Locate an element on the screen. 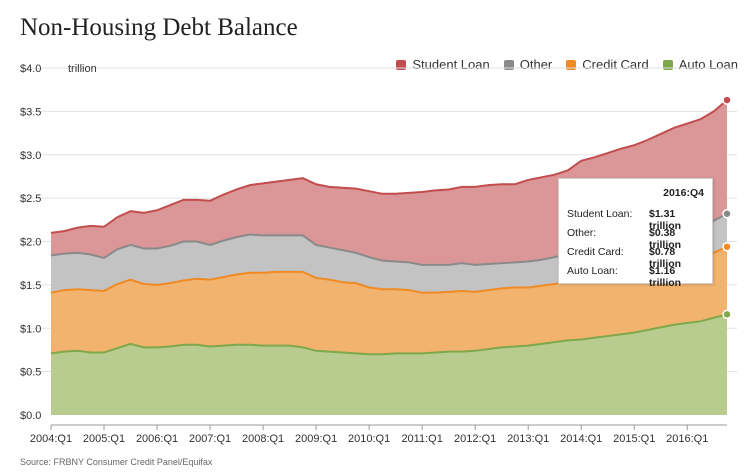  tooltip-value: $0.38 trillion is located at coordinates (665, 239).